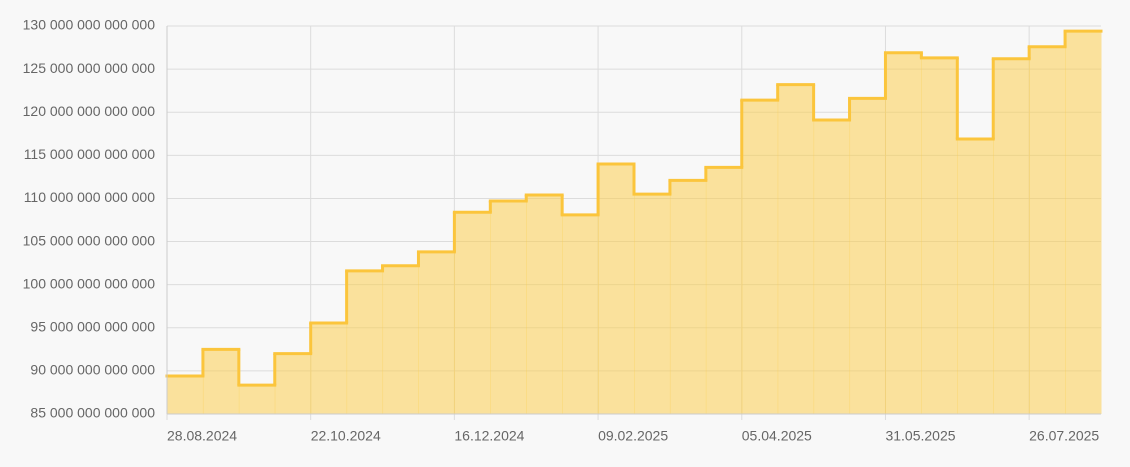  Describe the element at coordinates (489, 436) in the screenshot. I see `x-tick-label: 16.12.2024` at that location.